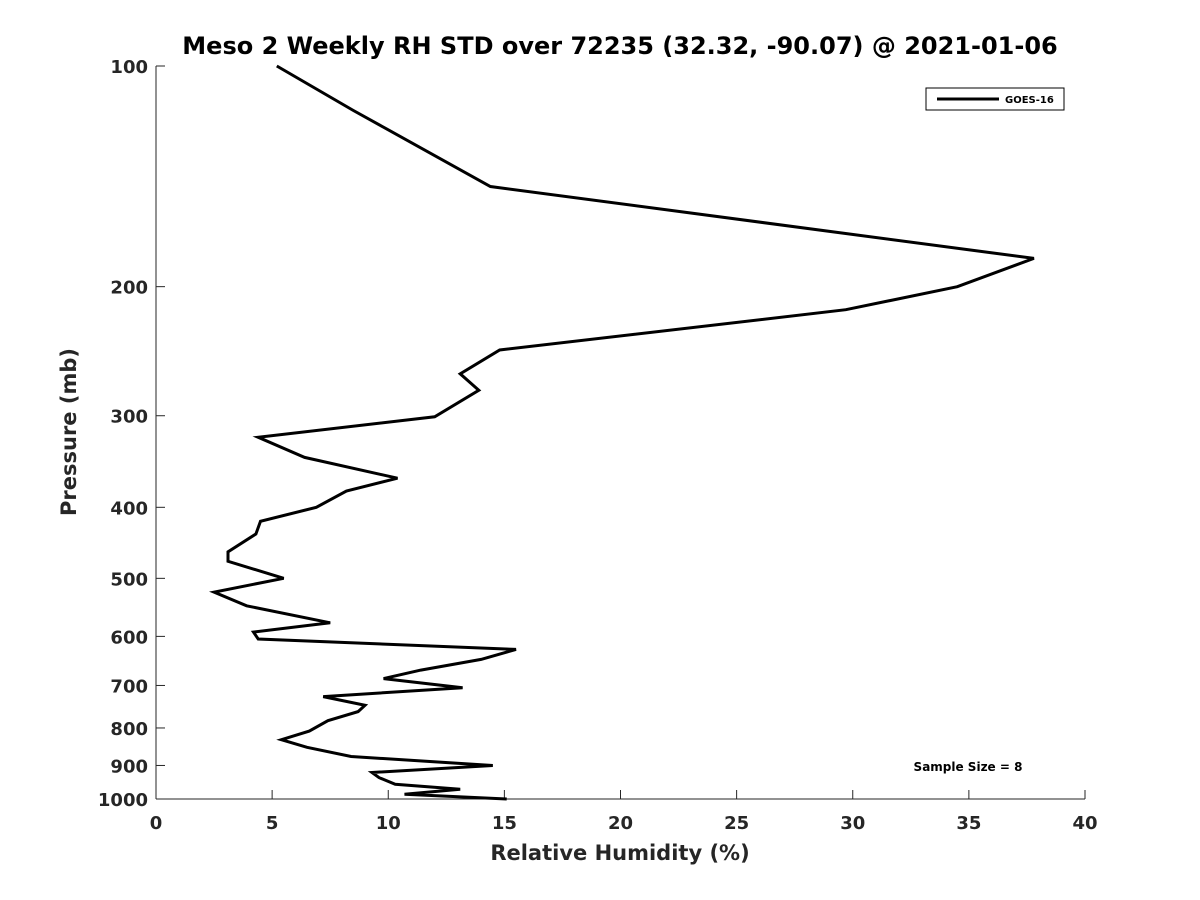  Describe the element at coordinates (504, 823) in the screenshot. I see `x-tick-label: 15` at that location.